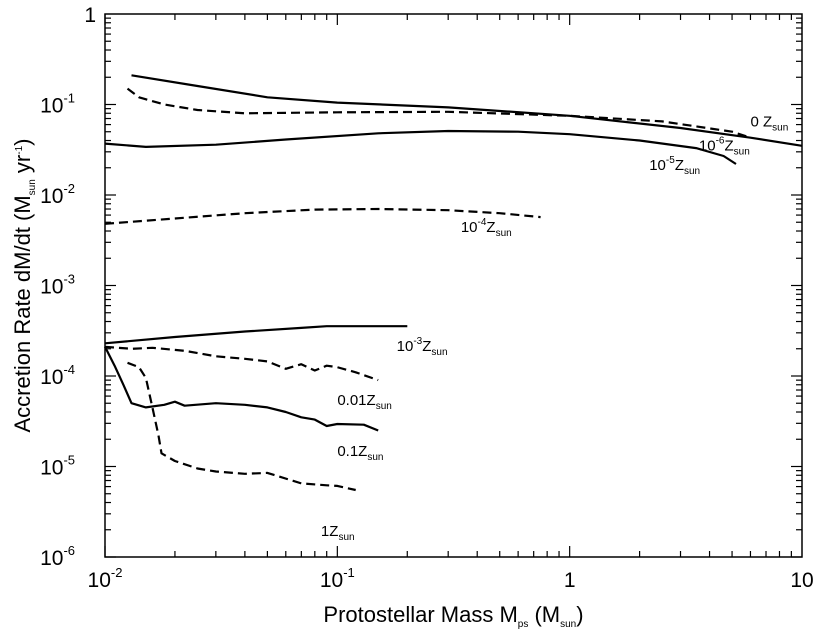 The height and width of the screenshot is (634, 817). Describe the element at coordinates (57, 194) in the screenshot. I see `y-tick-label: 10⁻²` at that location.